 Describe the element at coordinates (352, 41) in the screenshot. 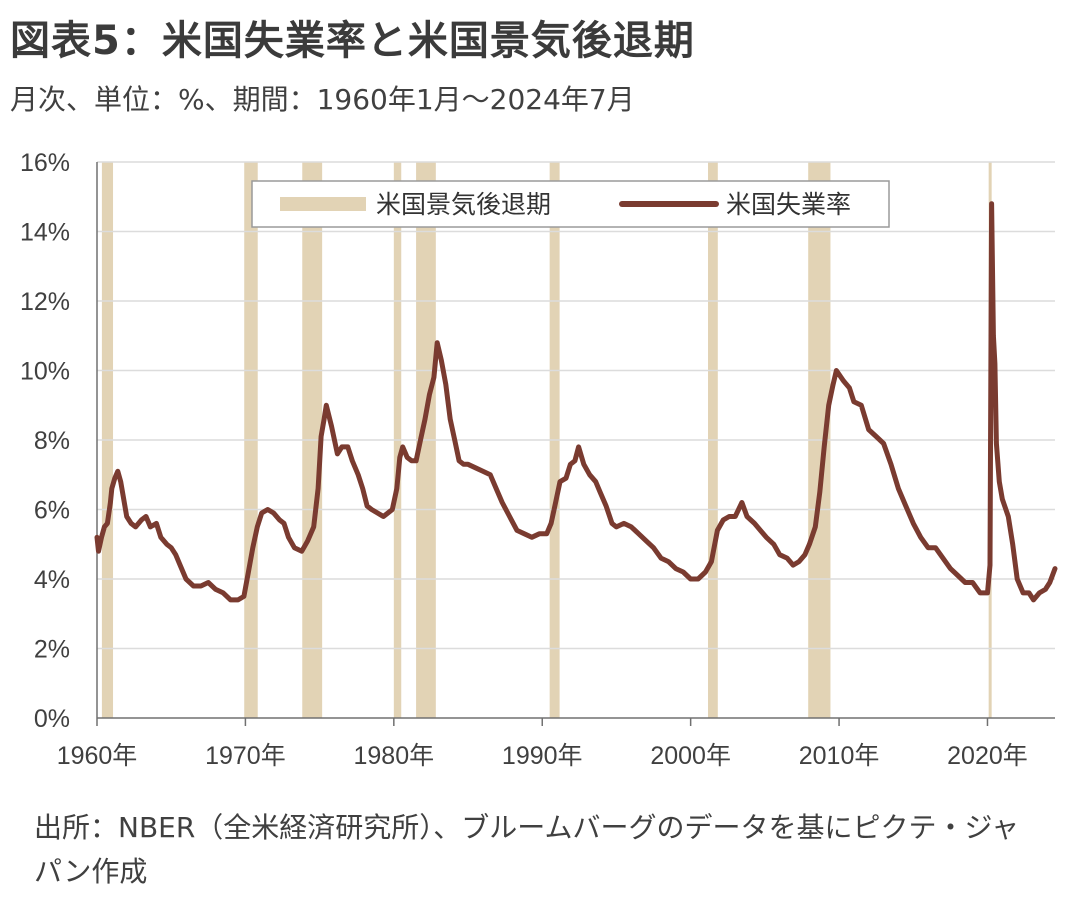

I see `chart-title: 図表5：米国失業率と米国景気後退期` at that location.